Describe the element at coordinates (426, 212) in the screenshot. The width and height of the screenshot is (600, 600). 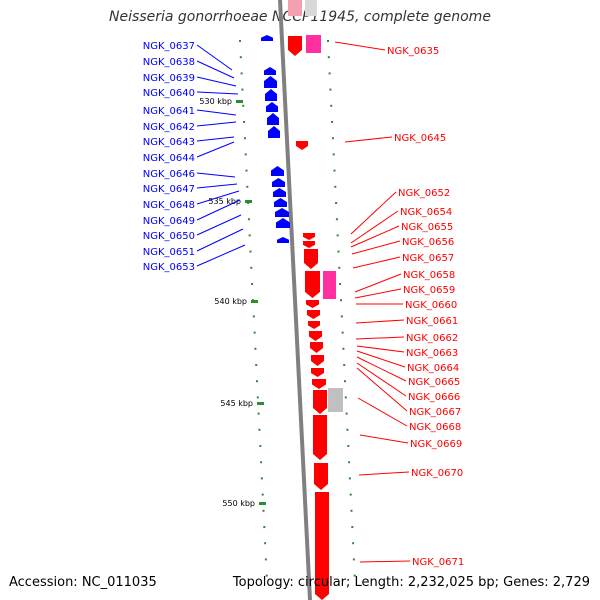
I see `gene-label-right: NGK_0654` at that location.